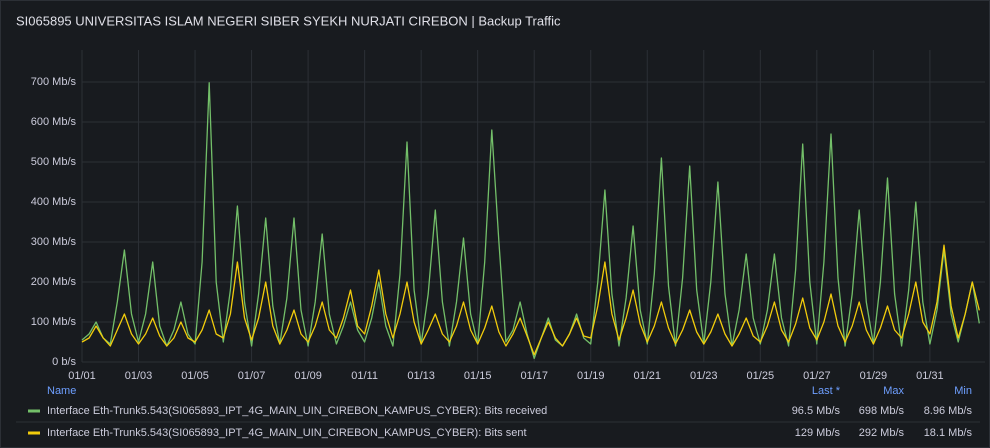 This screenshot has height=448, width=990. What do you see at coordinates (54, 122) in the screenshot?
I see `y-tick-label: 600 Mb/s` at bounding box center [54, 122].